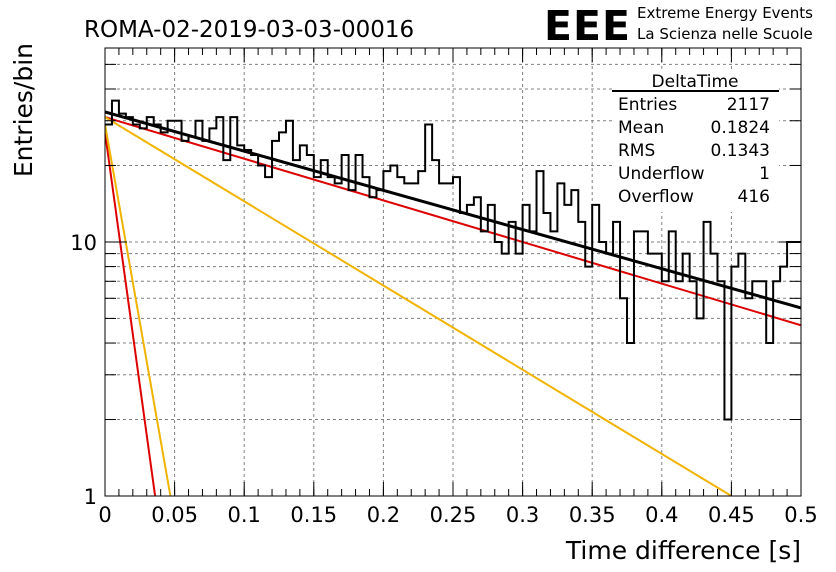 The width and height of the screenshot is (836, 572). What do you see at coordinates (748, 105) in the screenshot?
I see `stats-entries-value: 2117` at bounding box center [748, 105].